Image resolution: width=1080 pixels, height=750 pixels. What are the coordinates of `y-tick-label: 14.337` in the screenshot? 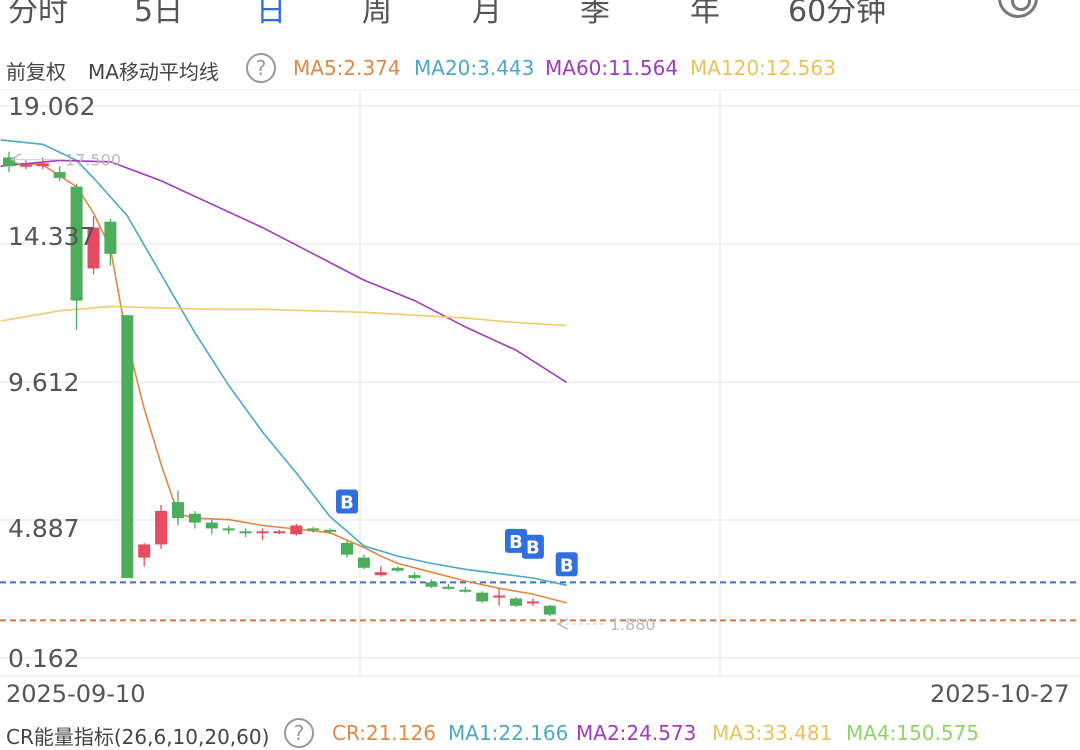 It's located at (52, 236).